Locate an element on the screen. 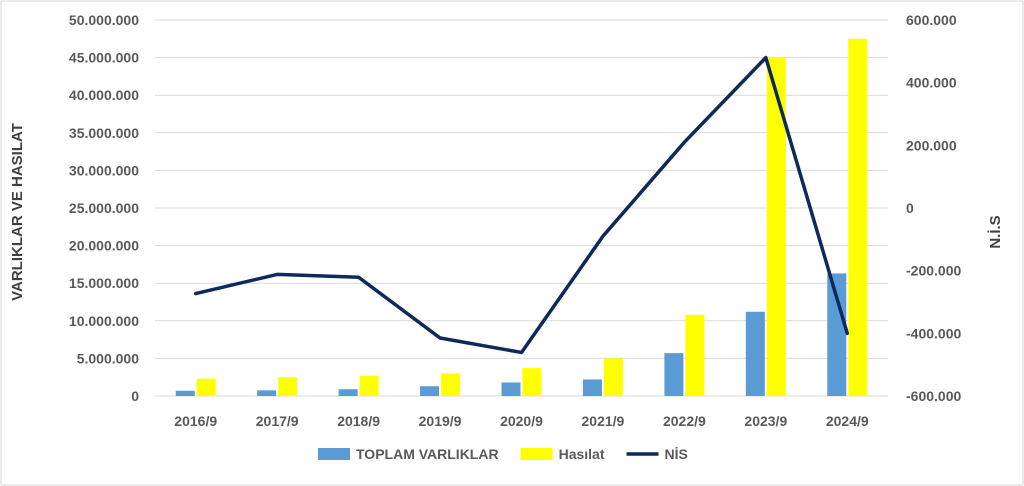  x-tick-label: 2020/9 is located at coordinates (521, 421).